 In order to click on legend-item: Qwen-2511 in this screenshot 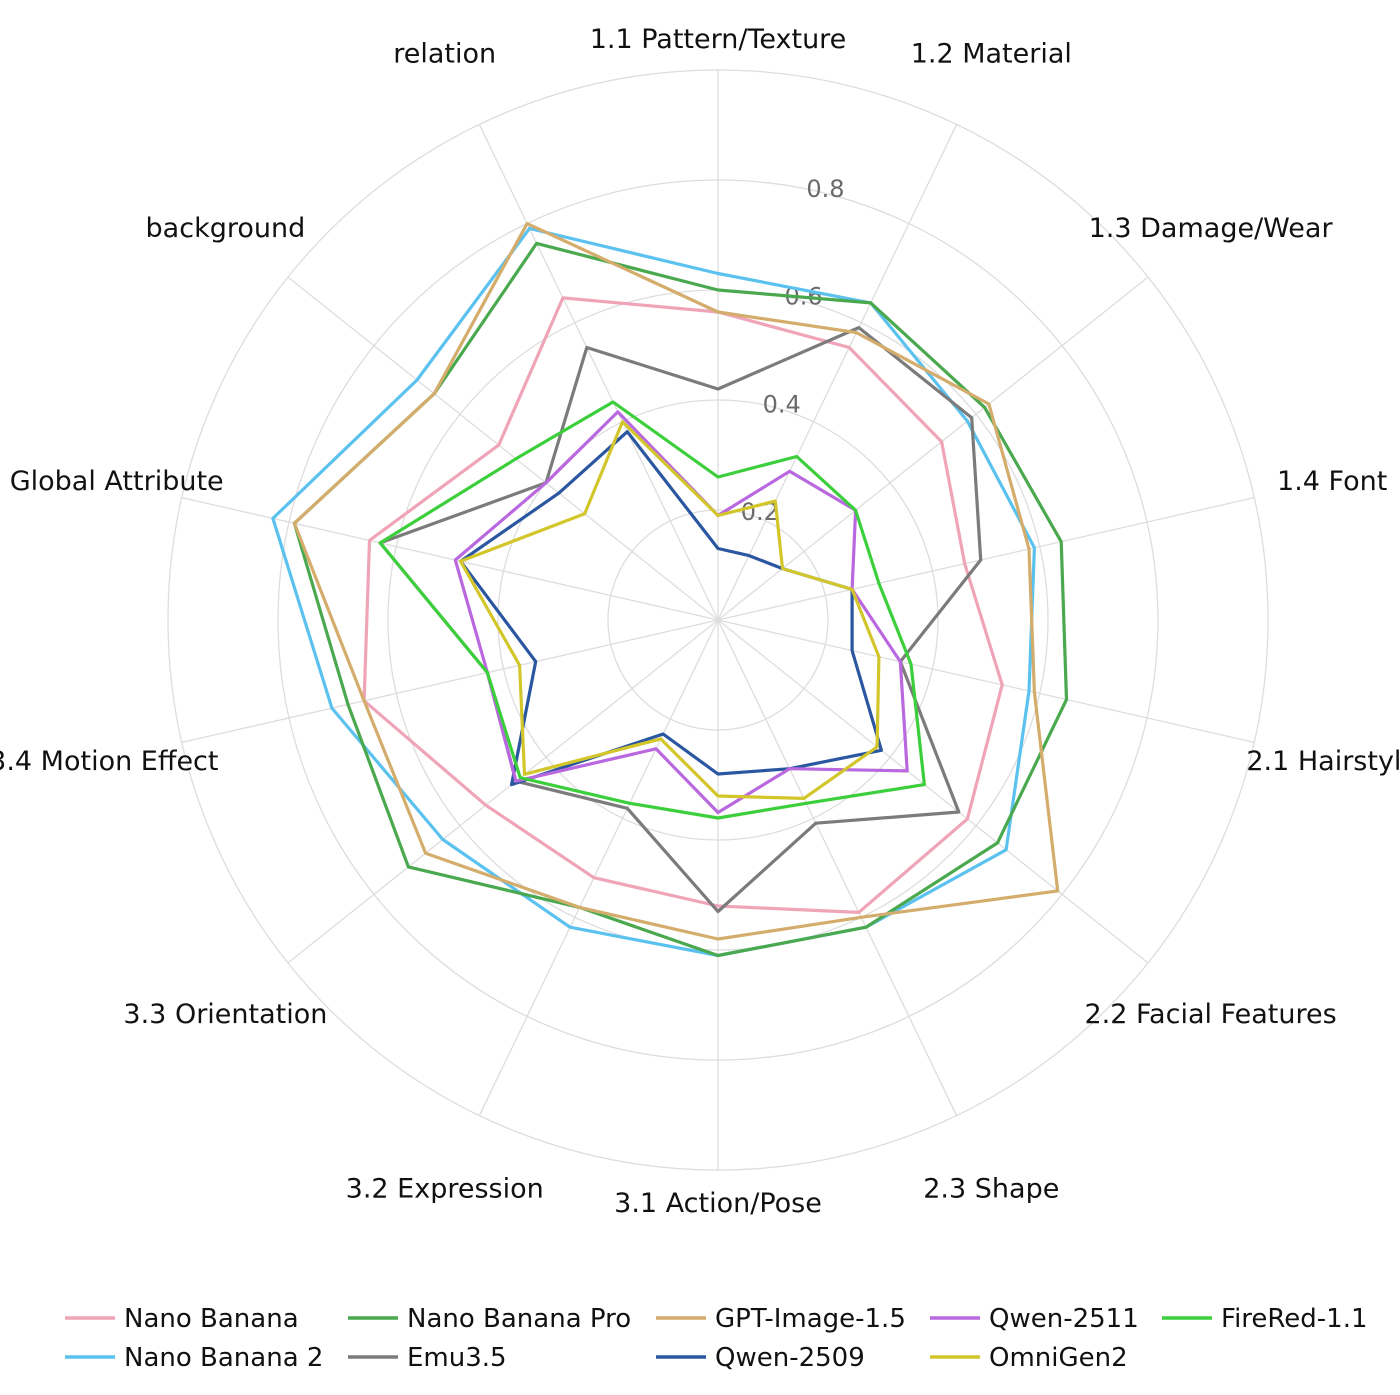, I will do `click(1034, 1319)`.